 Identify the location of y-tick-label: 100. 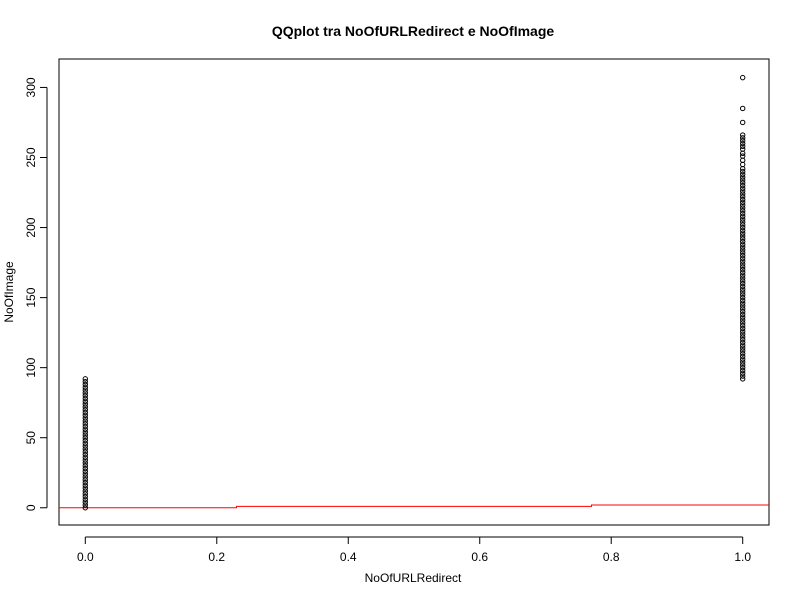
(31, 367).